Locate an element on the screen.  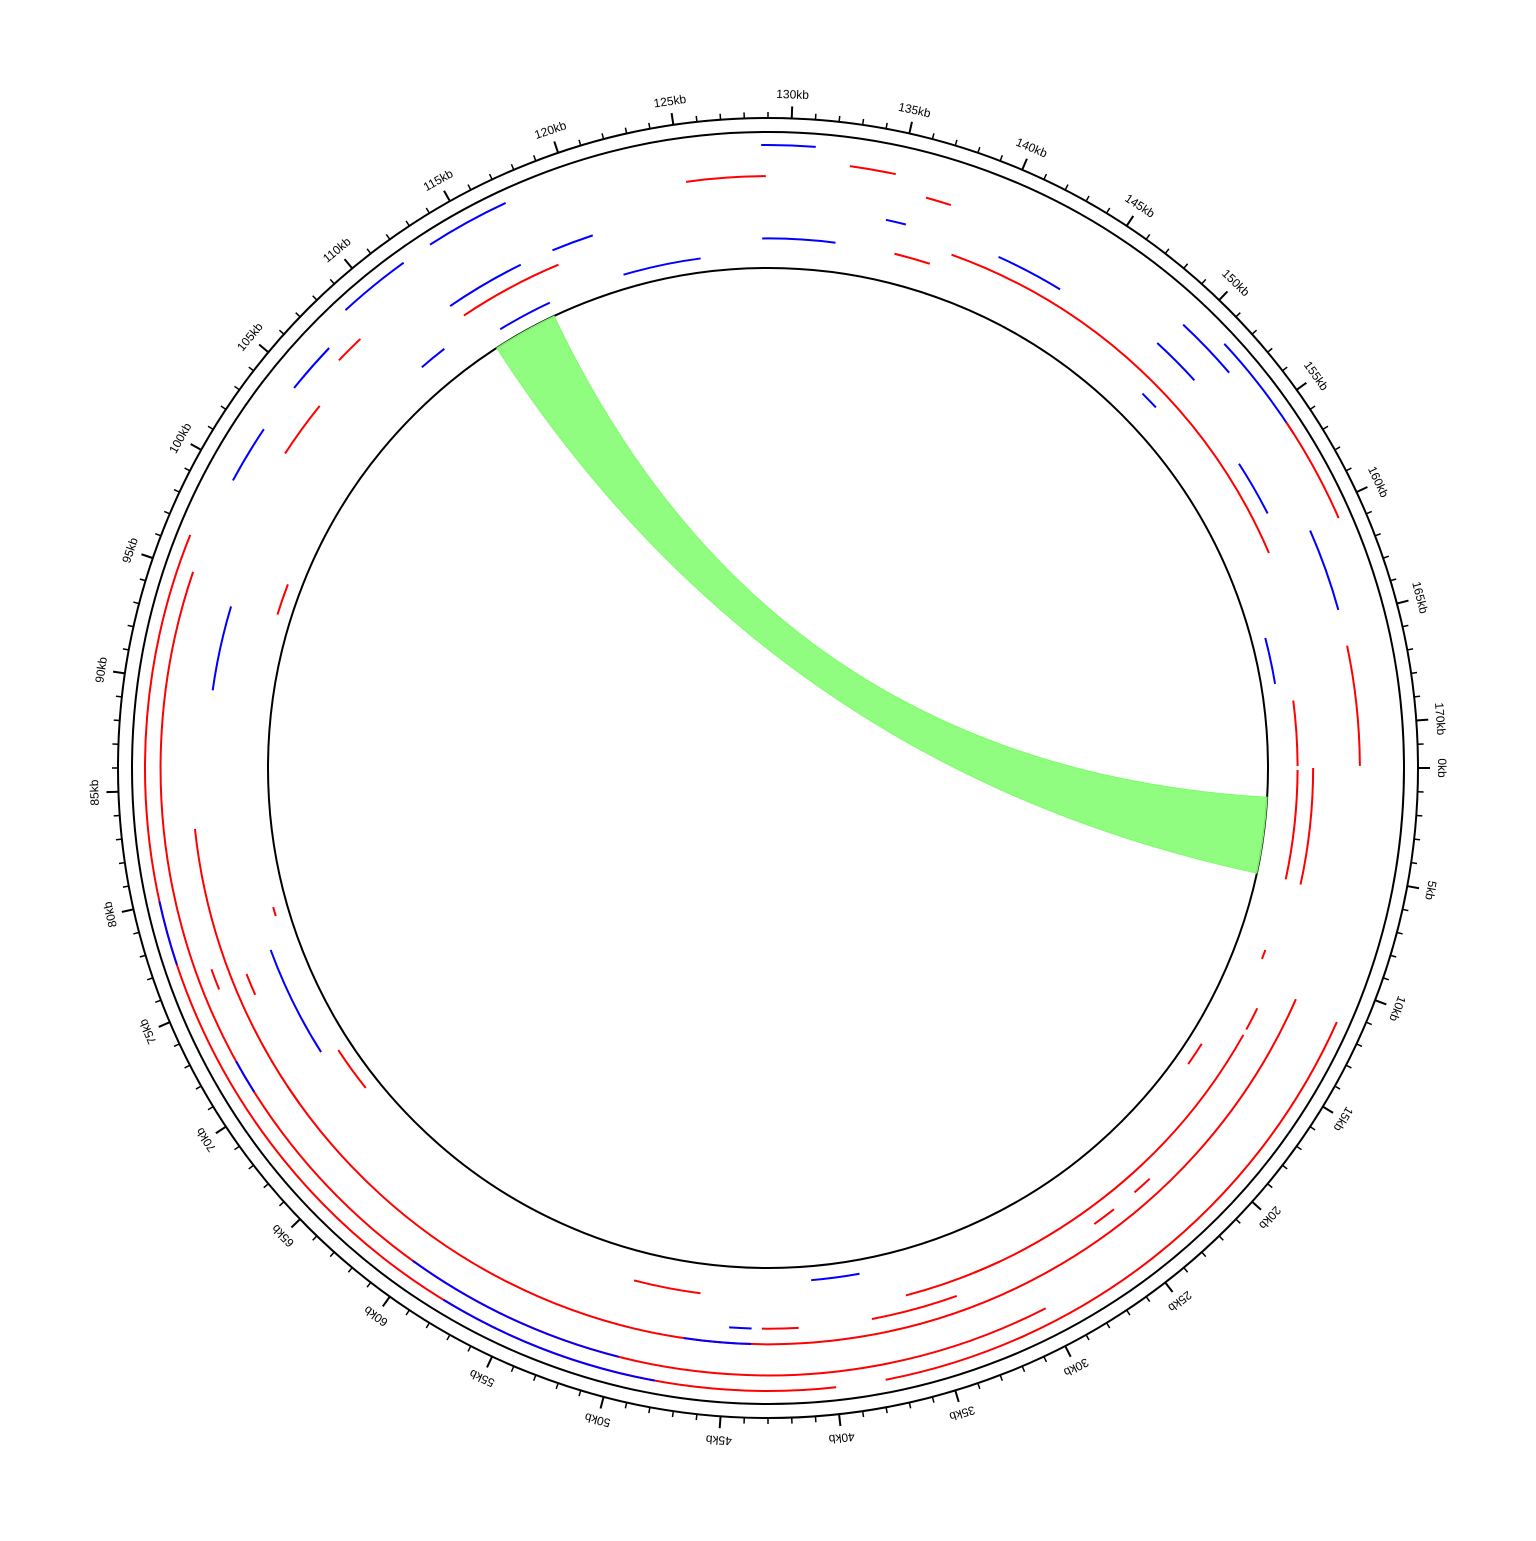
tick-label: 160kb is located at coordinates (1378, 482).